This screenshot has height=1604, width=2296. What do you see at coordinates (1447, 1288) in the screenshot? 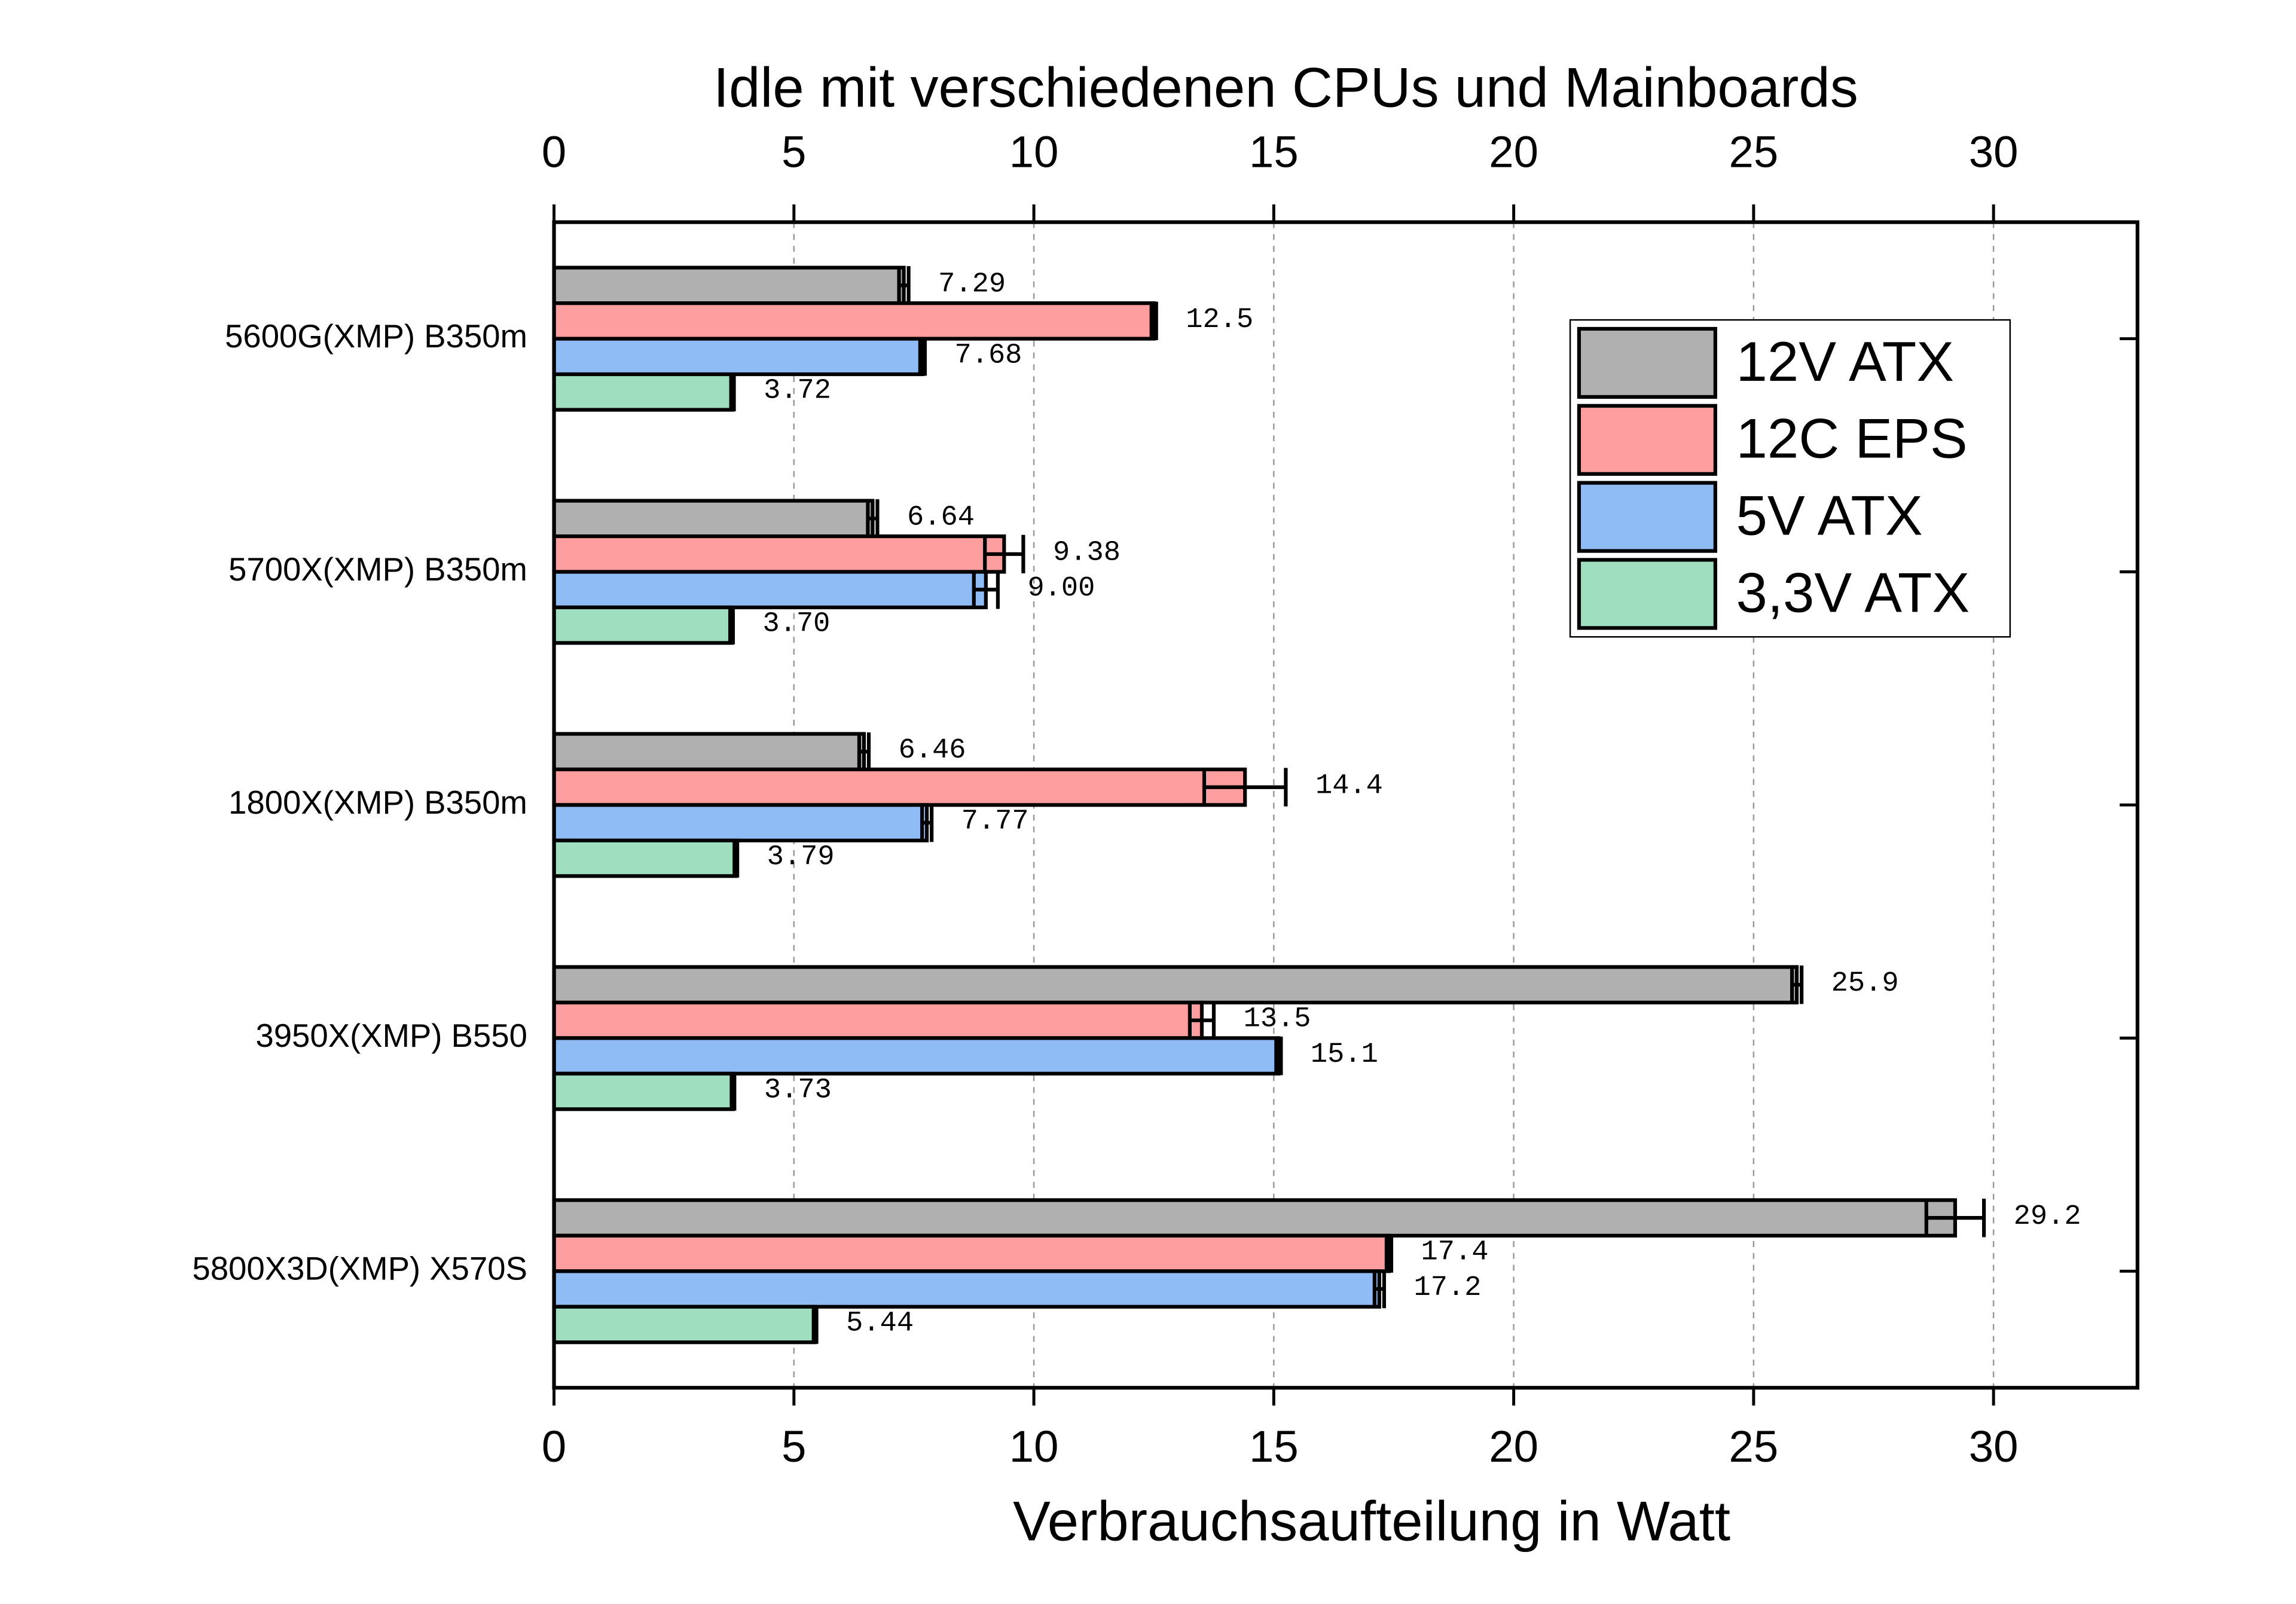
I see `value-label: 17.2` at bounding box center [1447, 1288].